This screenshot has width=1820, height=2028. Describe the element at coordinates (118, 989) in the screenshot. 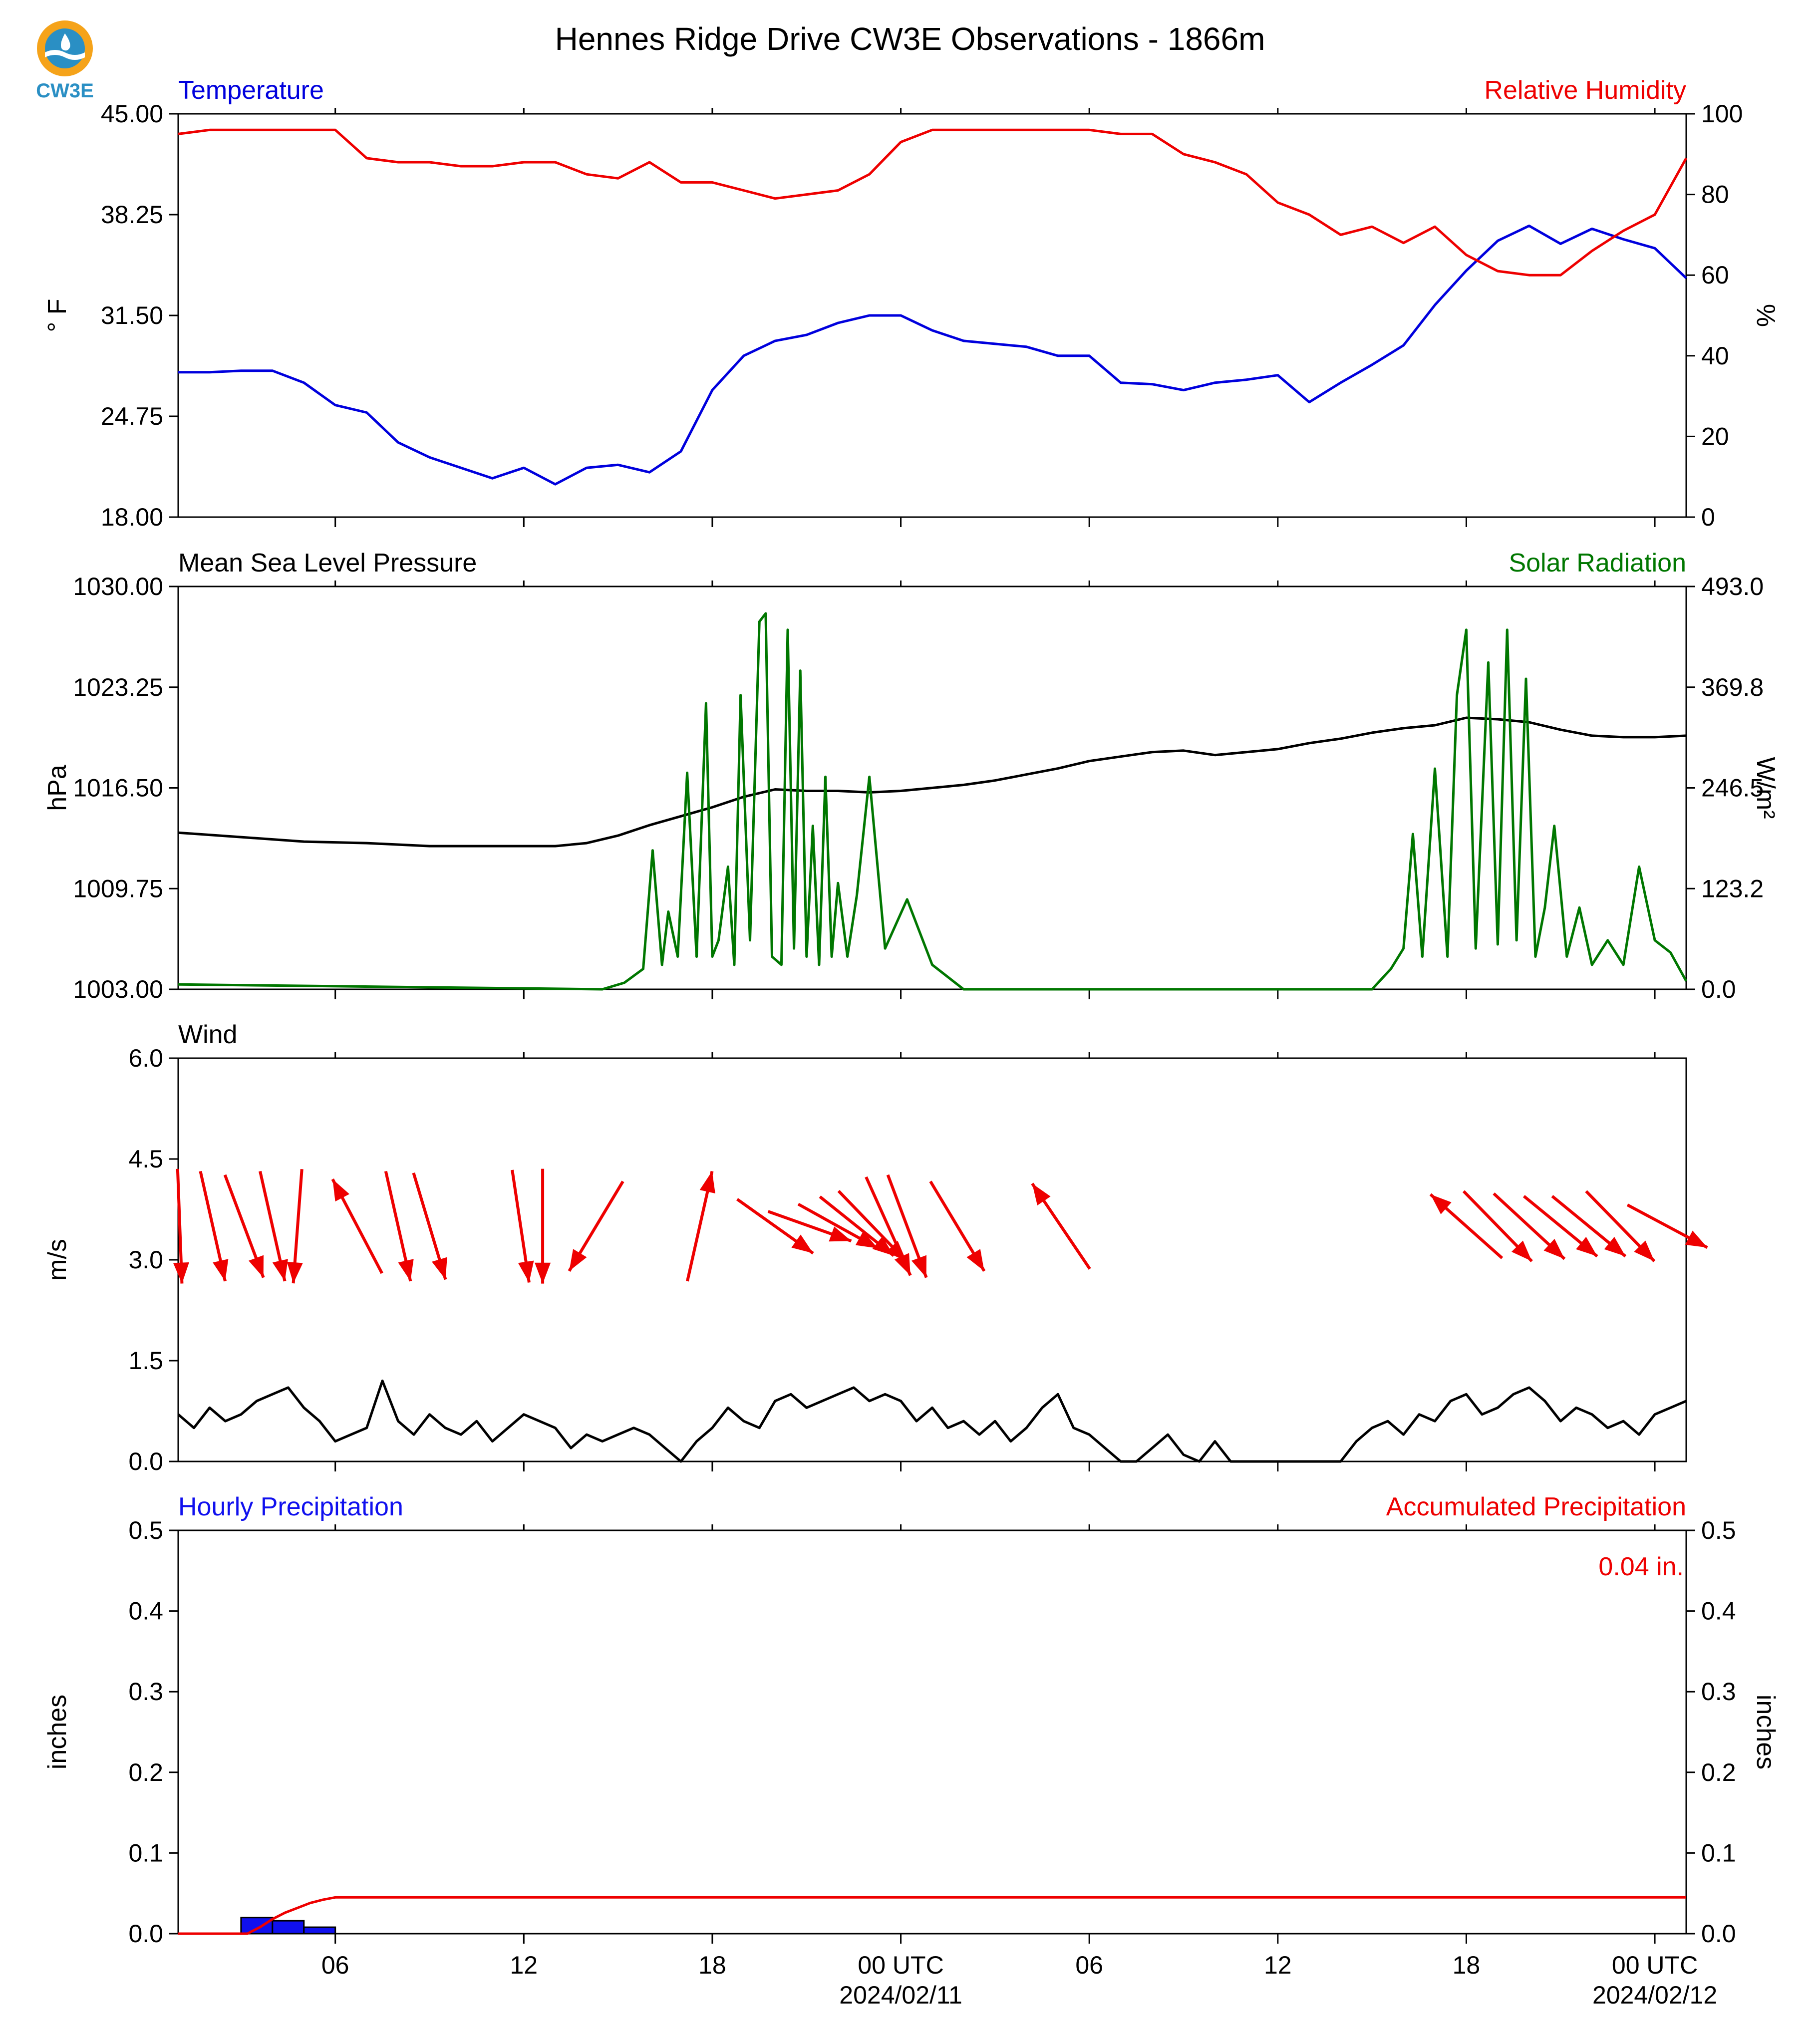

I see `y-tick-label: 1003.00` at that location.